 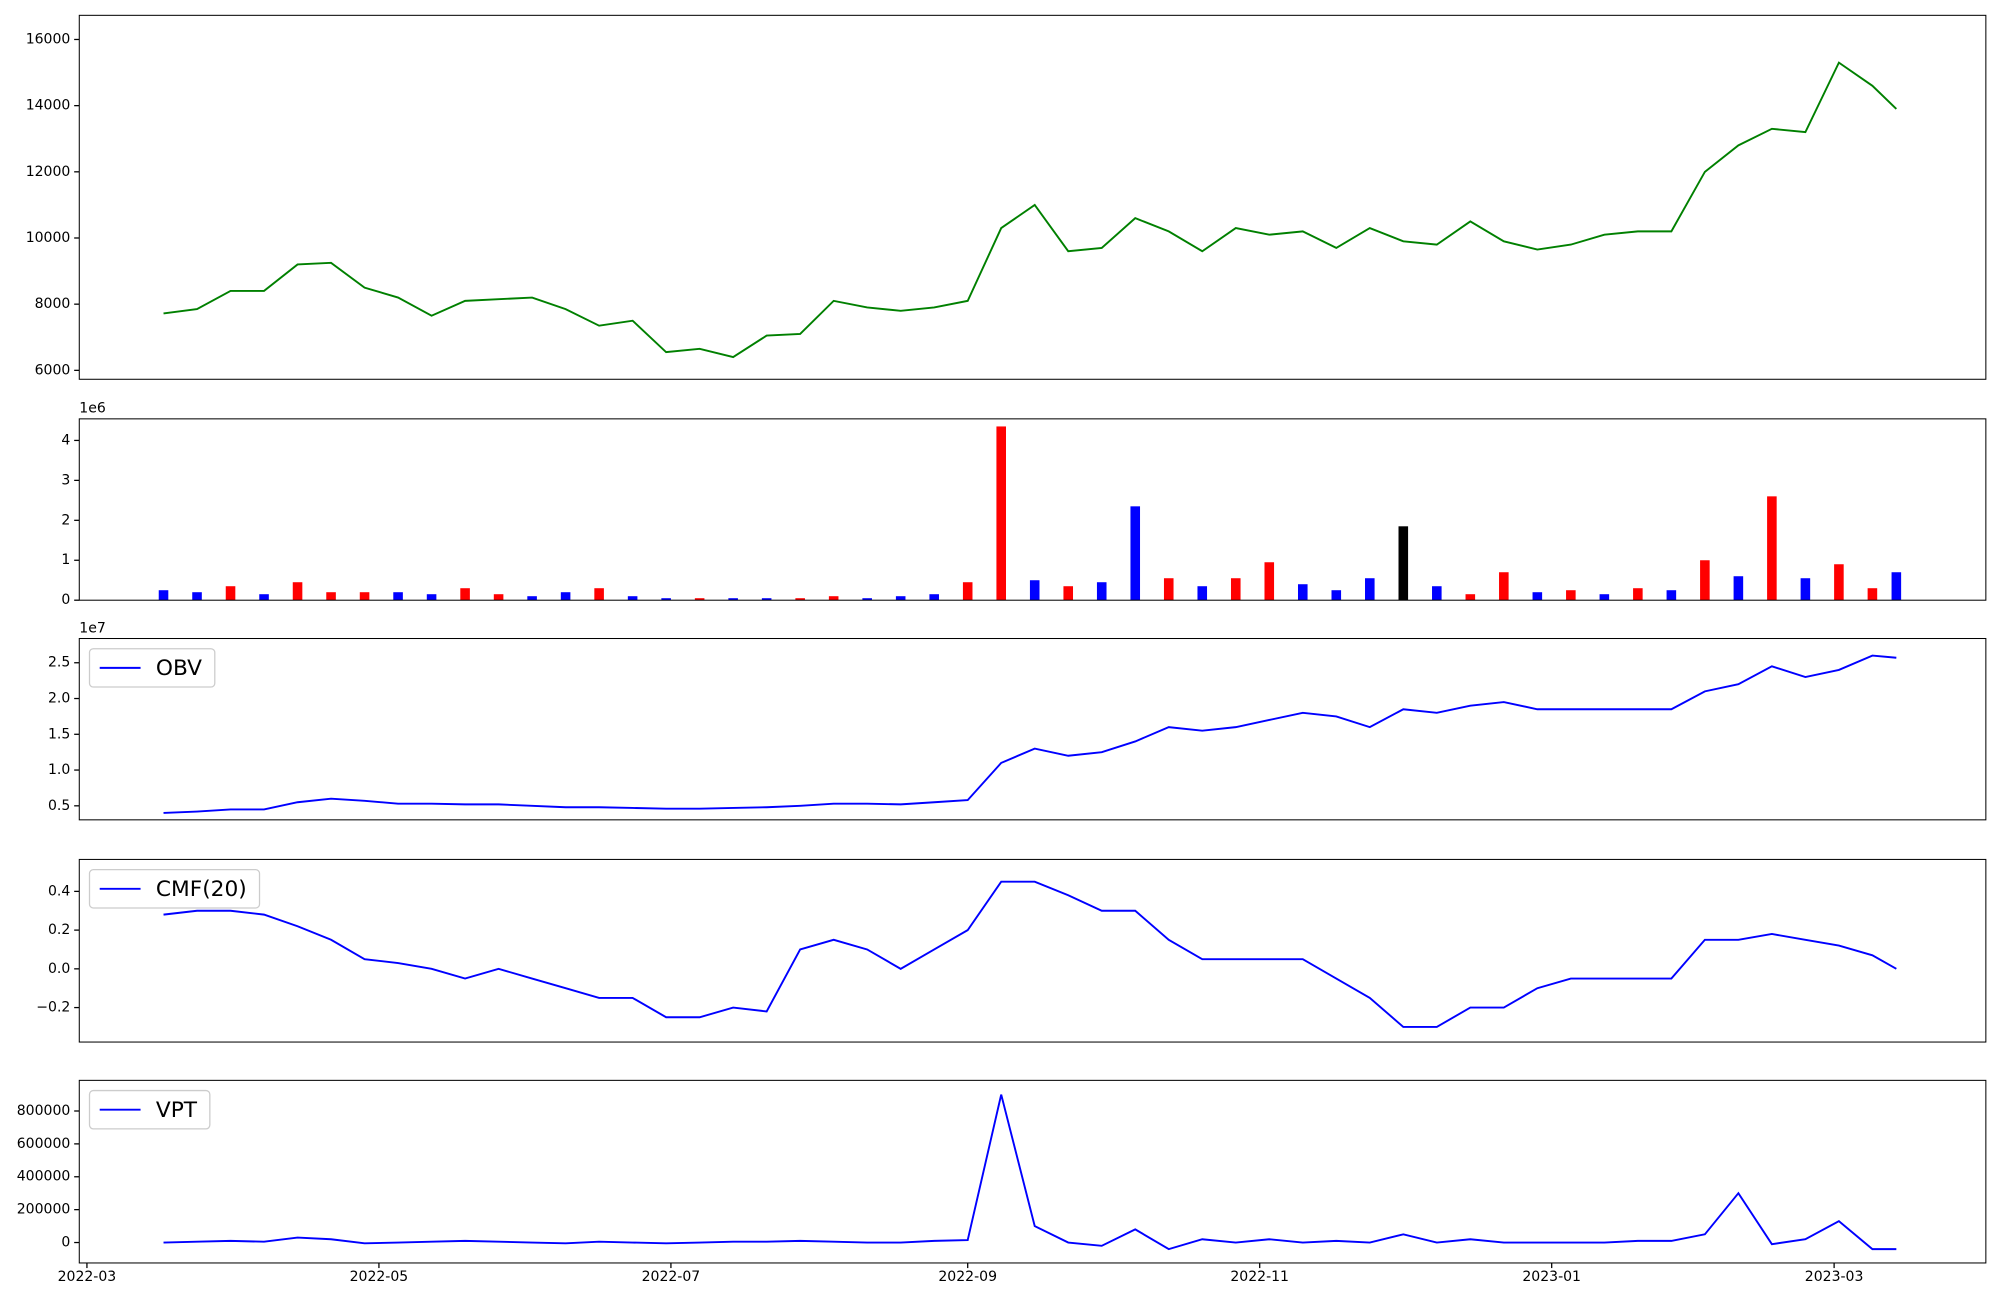 What do you see at coordinates (92, 628) in the screenshot?
I see `offset-text: 1e7` at bounding box center [92, 628].